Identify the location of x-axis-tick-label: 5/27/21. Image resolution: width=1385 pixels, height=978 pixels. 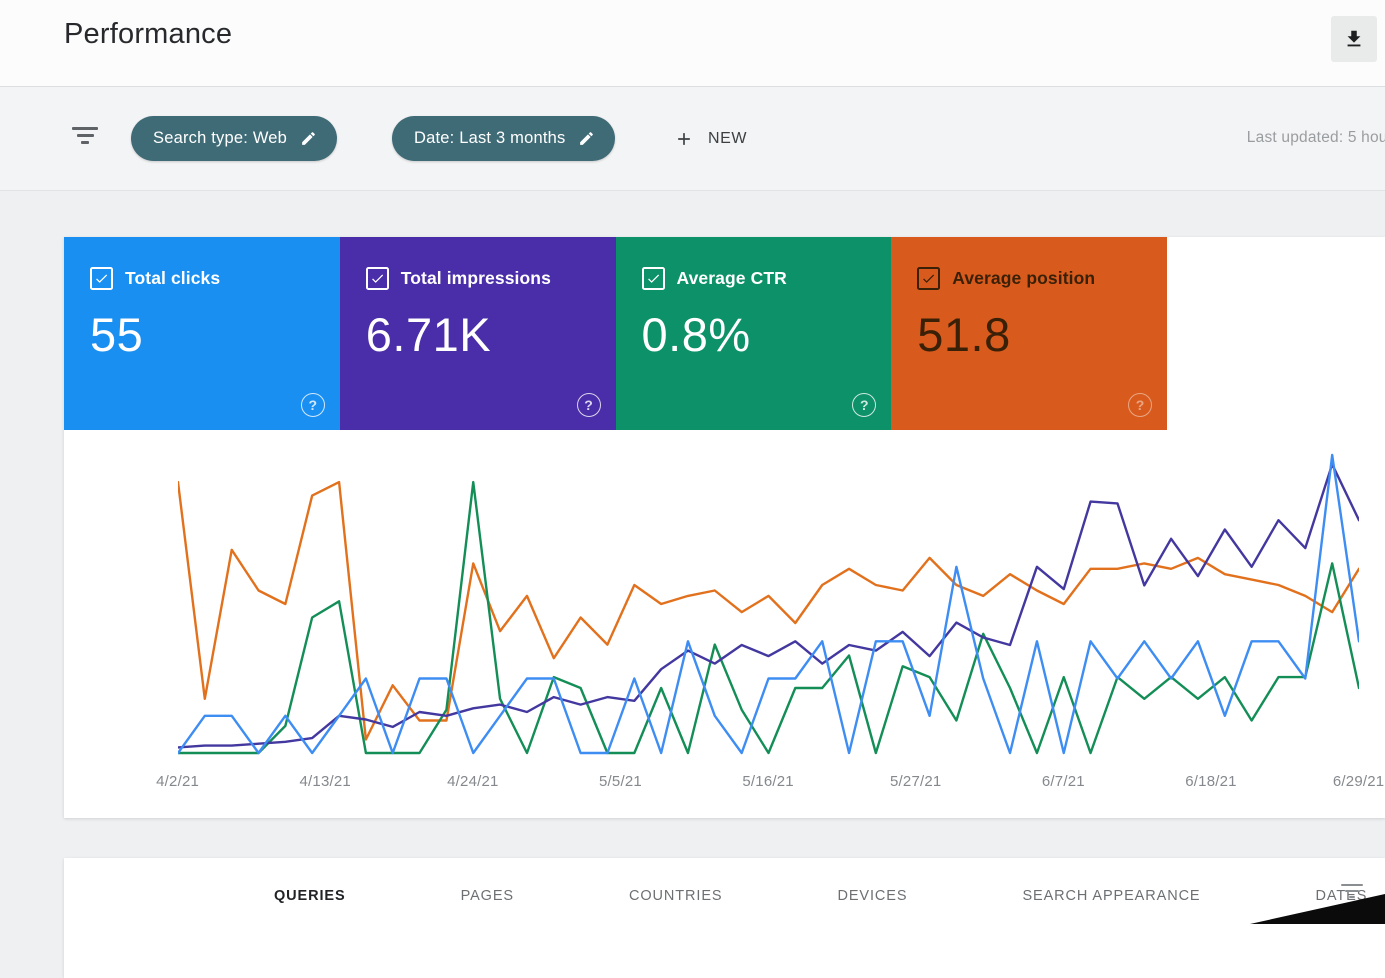
(915, 781).